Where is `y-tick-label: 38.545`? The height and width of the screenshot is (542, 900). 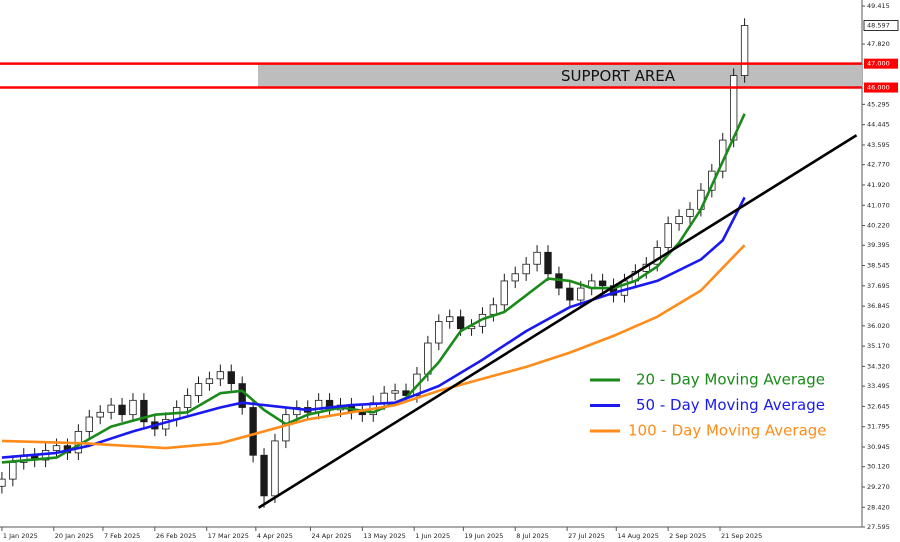 y-tick-label: 38.545 is located at coordinates (878, 266).